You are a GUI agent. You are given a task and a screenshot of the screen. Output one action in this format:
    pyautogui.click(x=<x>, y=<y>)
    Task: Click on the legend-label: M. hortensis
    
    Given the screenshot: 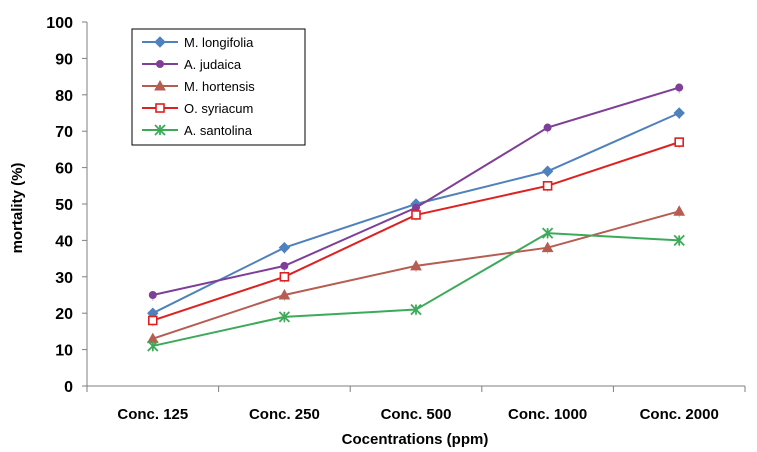 What is the action you would take?
    pyautogui.click(x=219, y=86)
    